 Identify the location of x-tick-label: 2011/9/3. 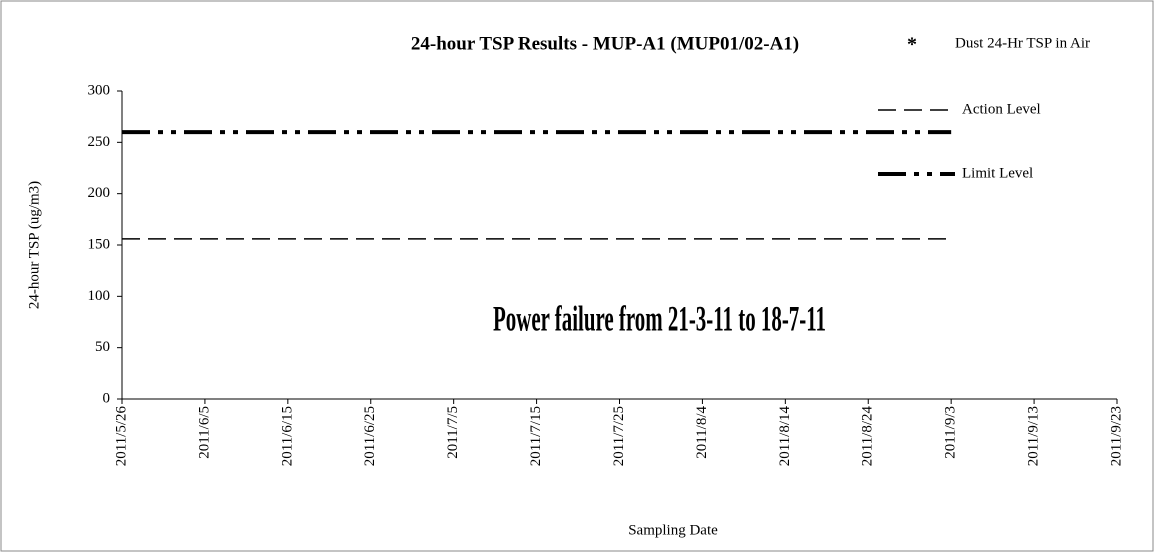
(951, 432).